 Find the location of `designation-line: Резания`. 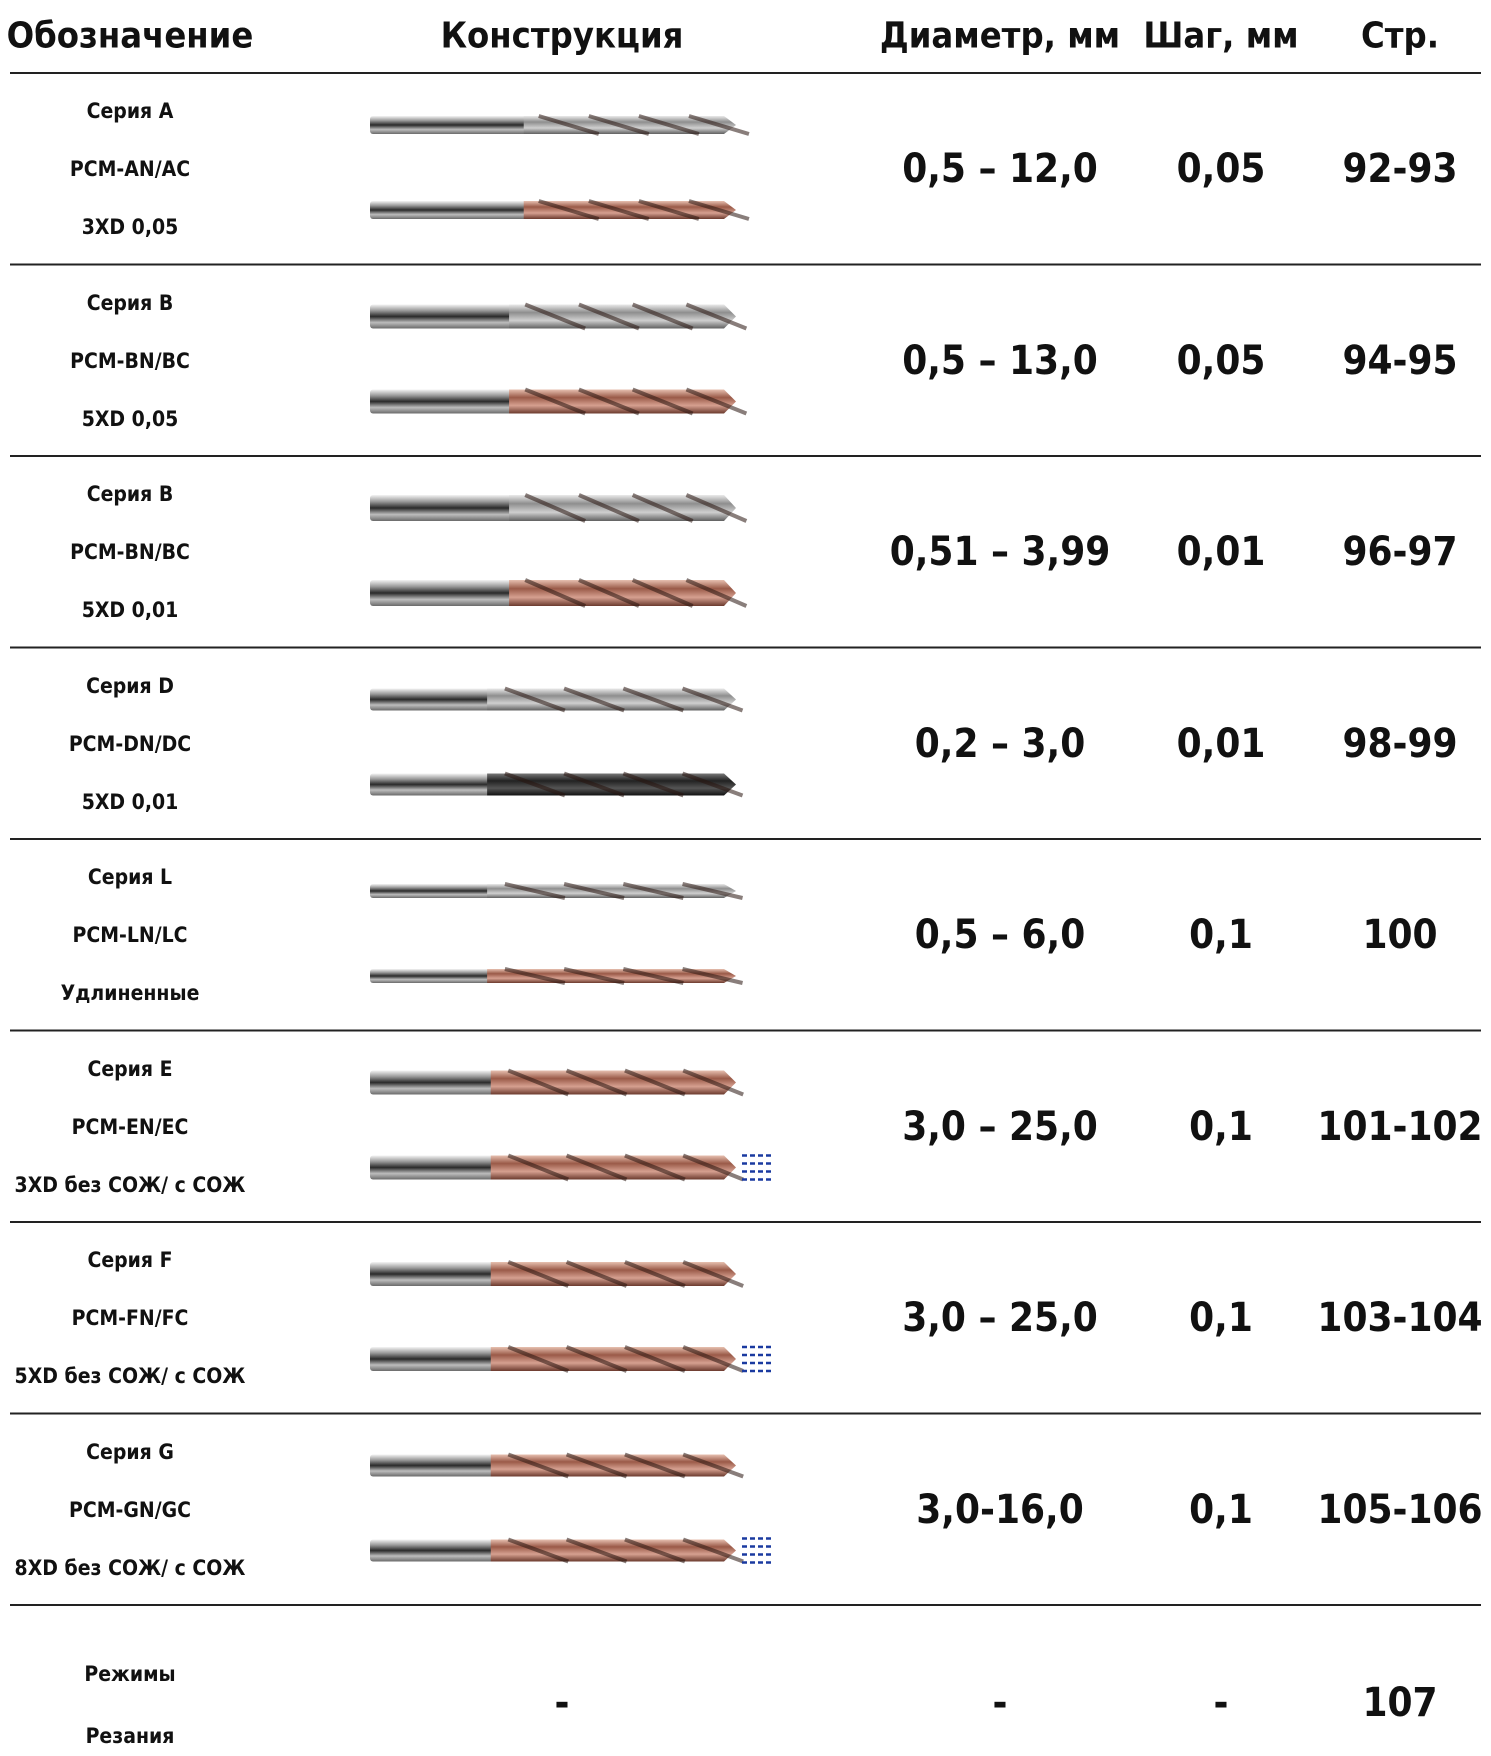

designation-line: Резания is located at coordinates (130, 1736).